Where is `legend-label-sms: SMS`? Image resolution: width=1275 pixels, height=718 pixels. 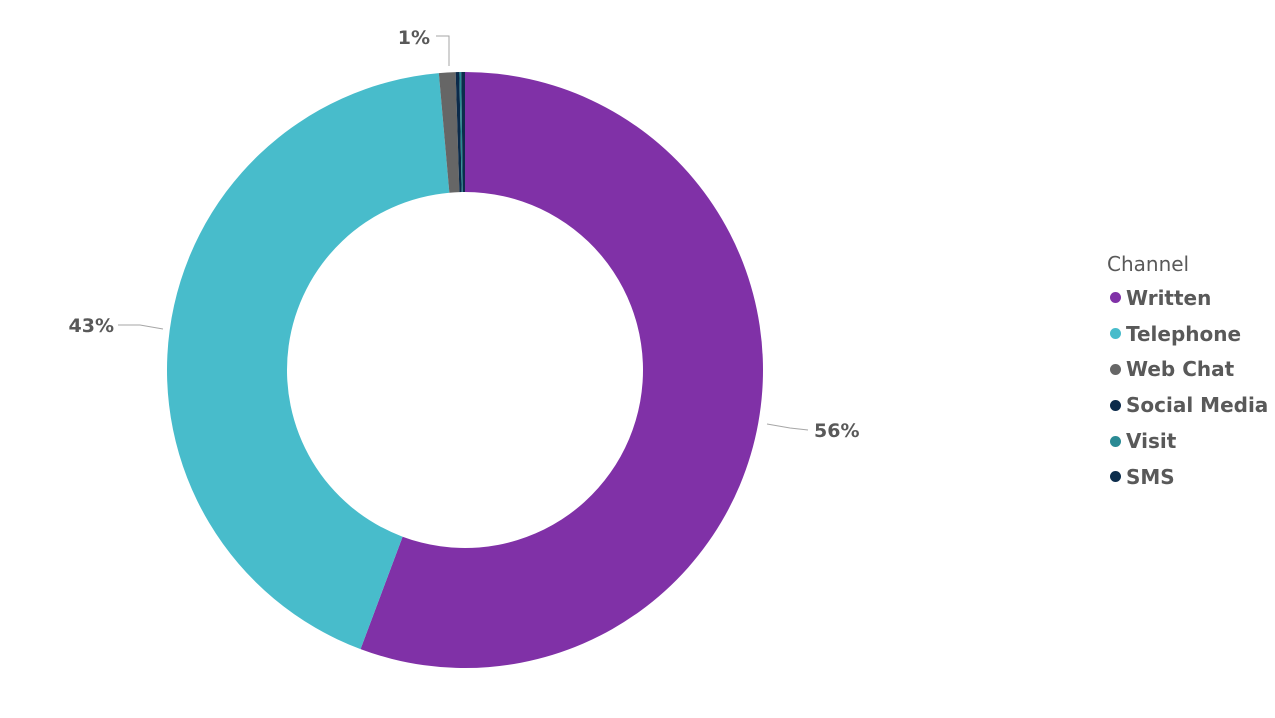 legend-label-sms: SMS is located at coordinates (1150, 476).